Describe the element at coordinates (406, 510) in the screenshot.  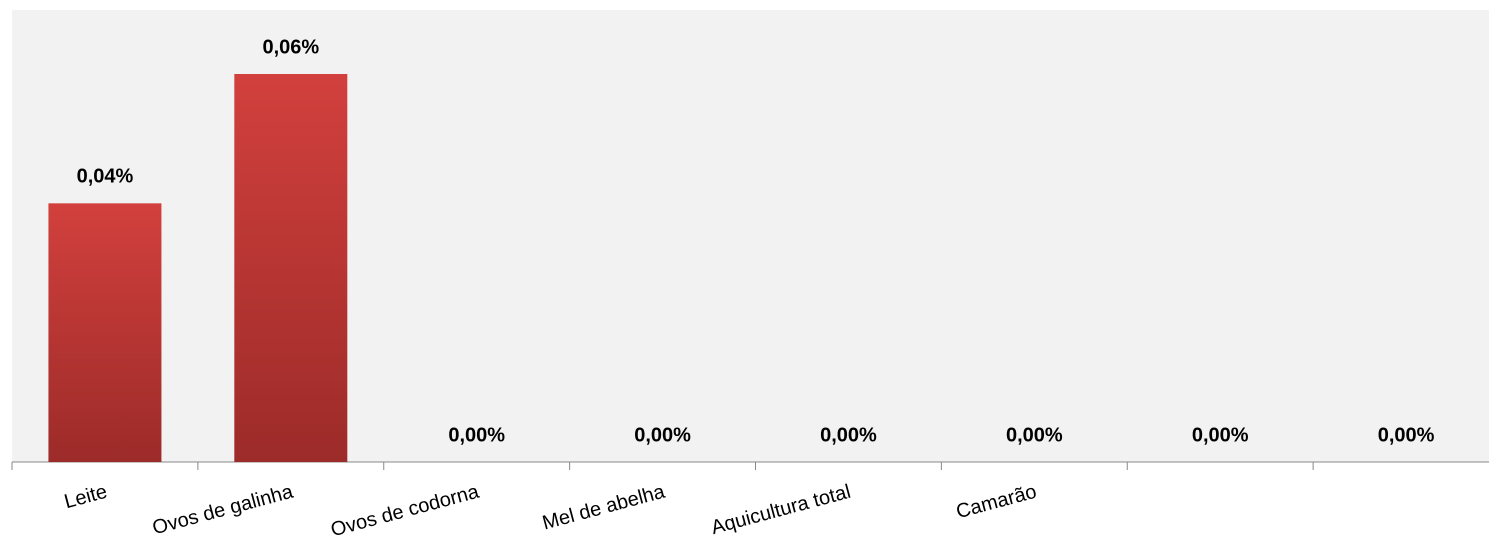
I see `x-tick-label: Ovos de codorna` at that location.